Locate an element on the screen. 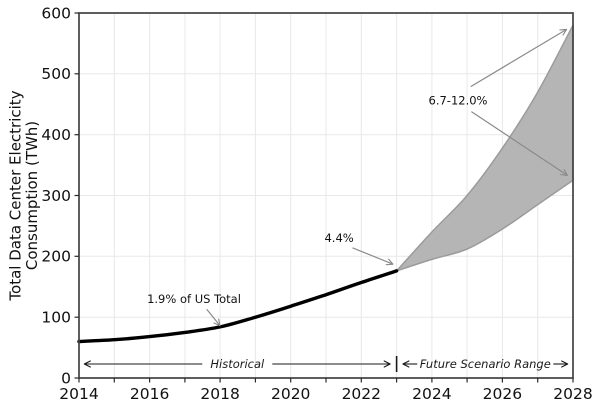 This screenshot has width=600, height=404. span-markers: Historical Future Scenario Range is located at coordinates (326, 364).